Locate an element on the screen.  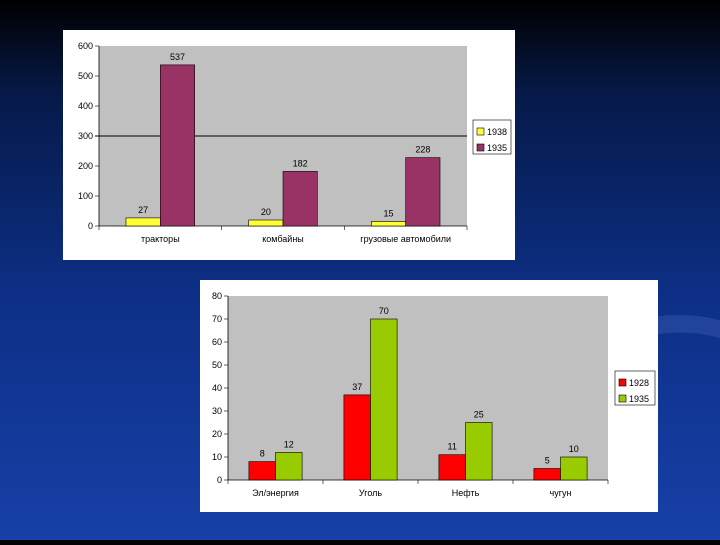
data-label: 15 is located at coordinates (388, 214).